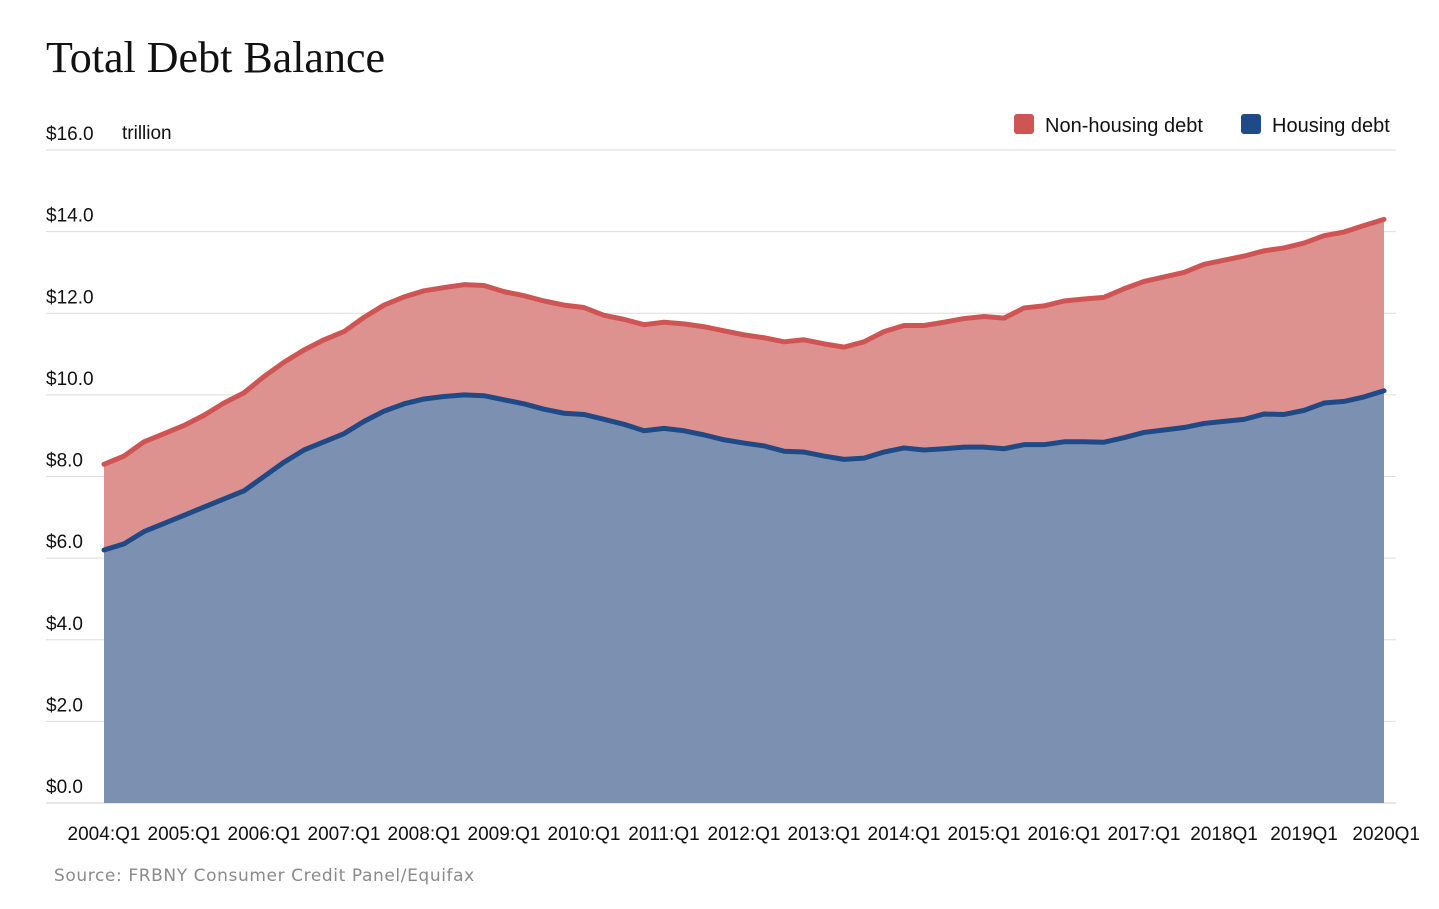  I want to click on y-tick-label: $4.0, so click(64, 624).